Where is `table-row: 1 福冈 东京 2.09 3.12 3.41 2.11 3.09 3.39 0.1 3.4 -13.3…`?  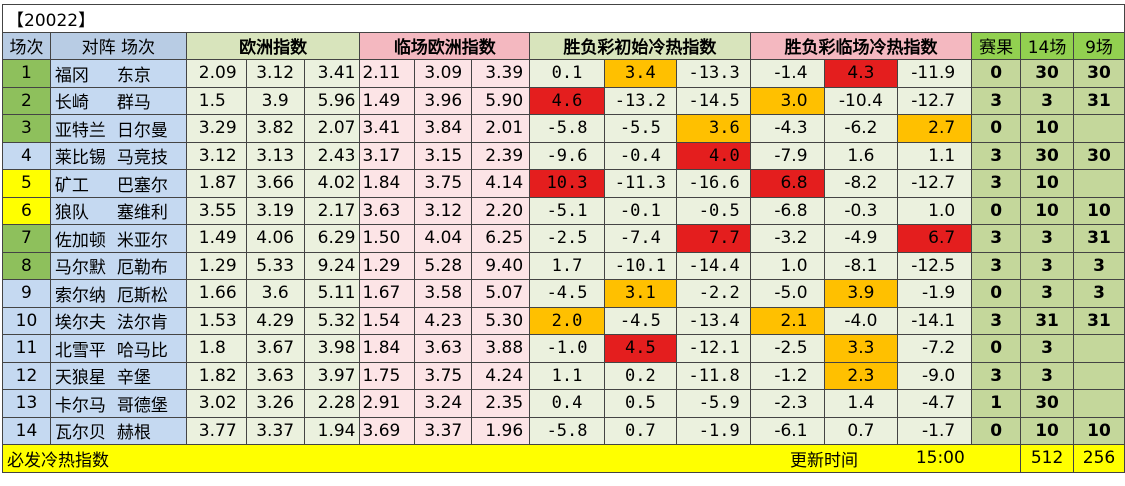
table-row: 1 福冈 东京 2.09 3.12 3.41 2.11 3.09 3.39 0.1 3.4 -13.3… is located at coordinates (563, 73).